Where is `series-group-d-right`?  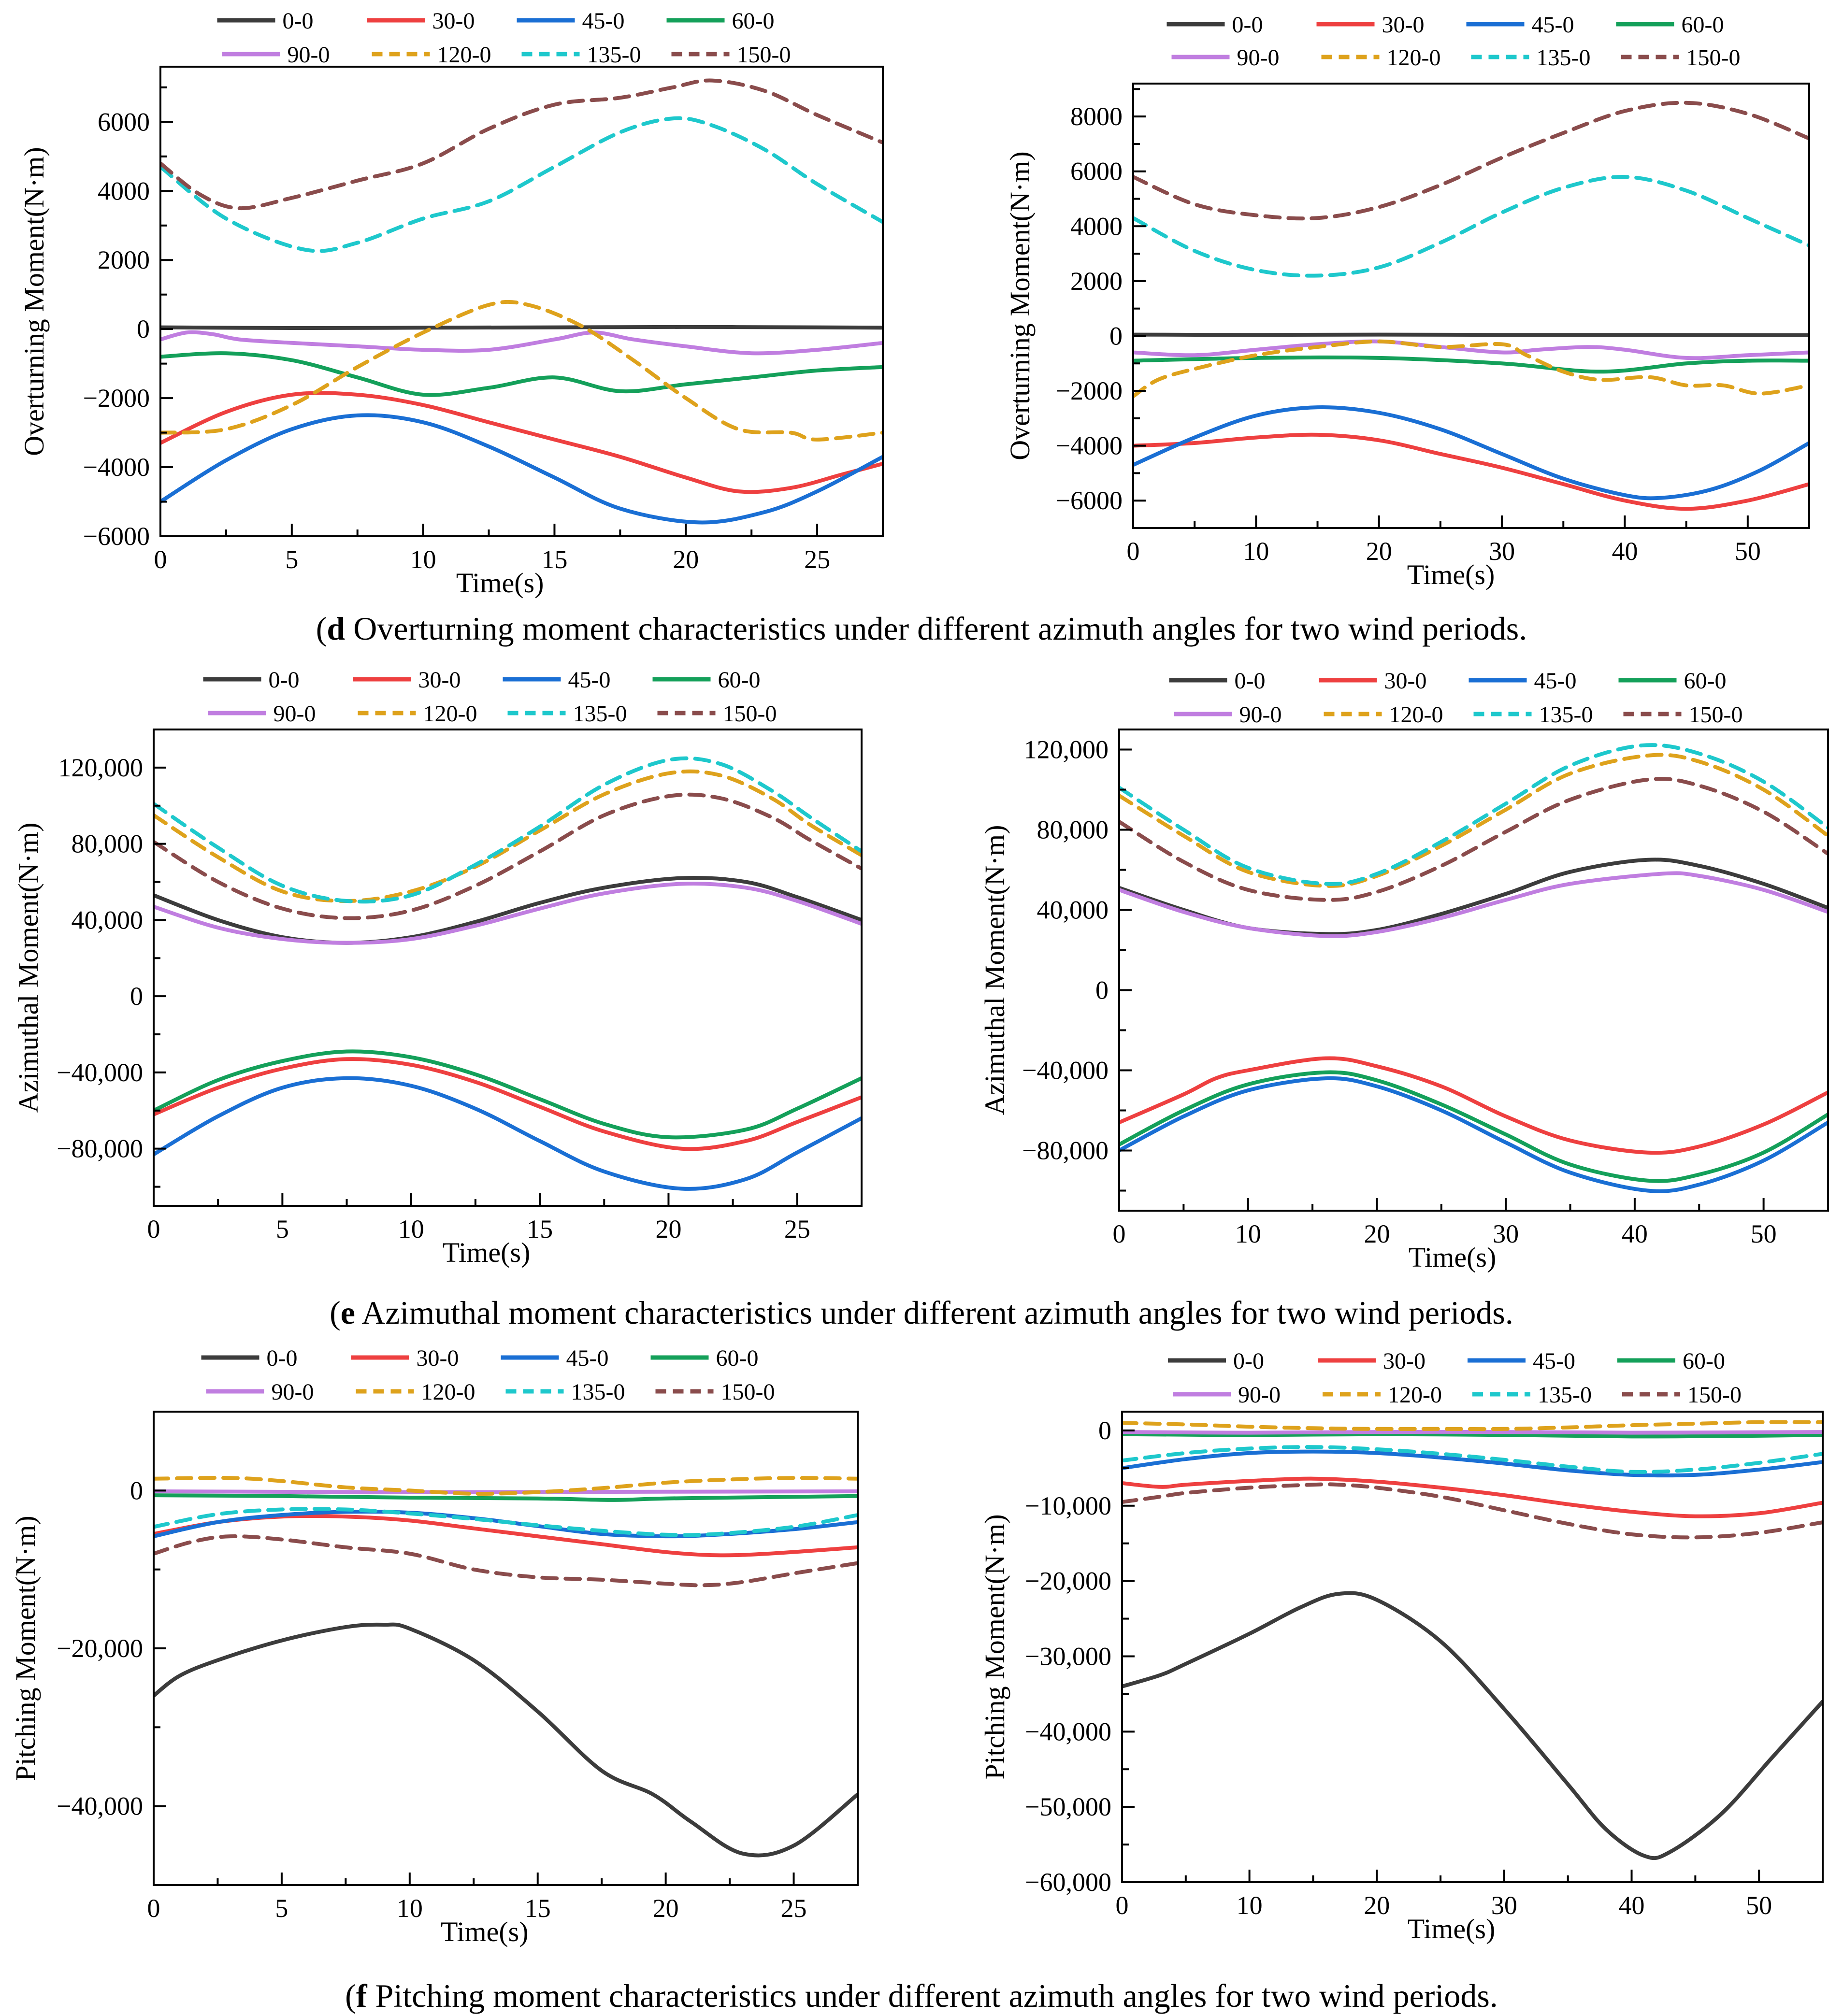 series-group-d-right is located at coordinates (1471, 305).